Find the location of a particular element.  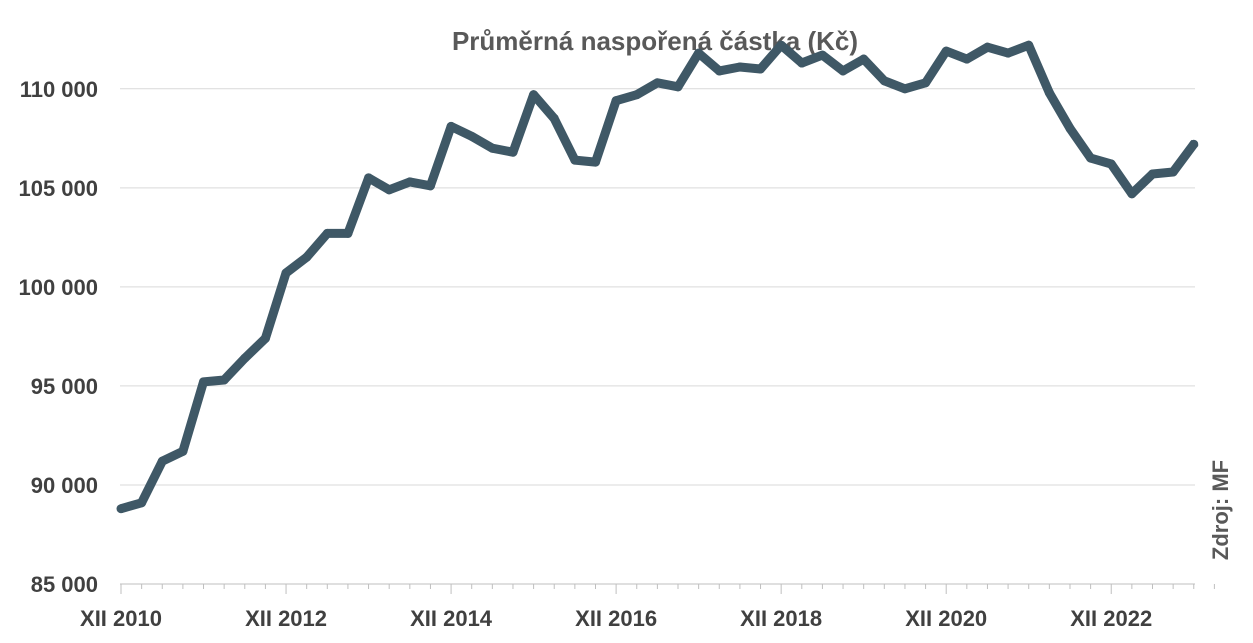

source-note: Zdroj: MF is located at coordinates (1220, 510).